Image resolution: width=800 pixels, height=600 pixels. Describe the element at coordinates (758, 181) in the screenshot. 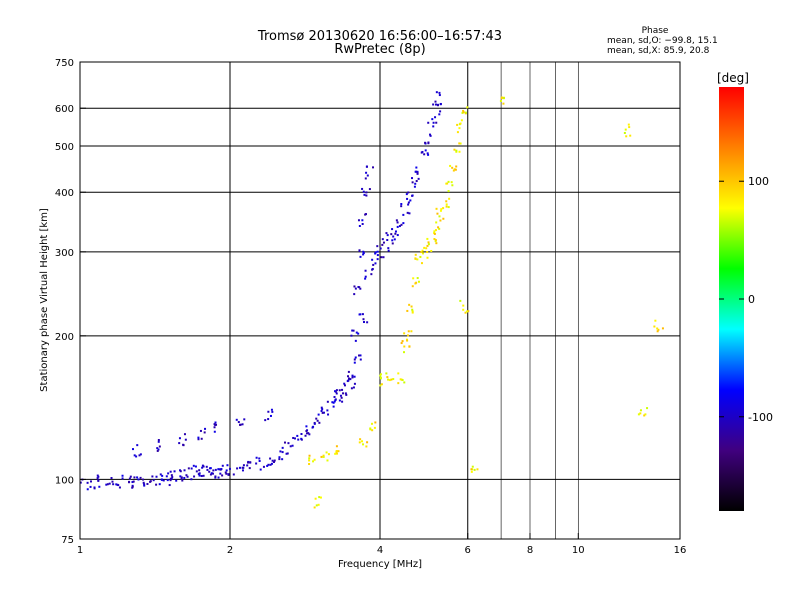

I see `colorbar-tick-label: 100` at that location.